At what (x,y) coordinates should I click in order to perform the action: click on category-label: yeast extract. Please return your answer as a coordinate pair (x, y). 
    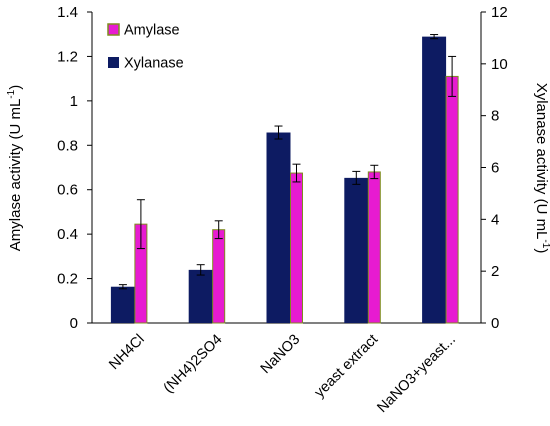
    Looking at the image, I should click on (346, 366).